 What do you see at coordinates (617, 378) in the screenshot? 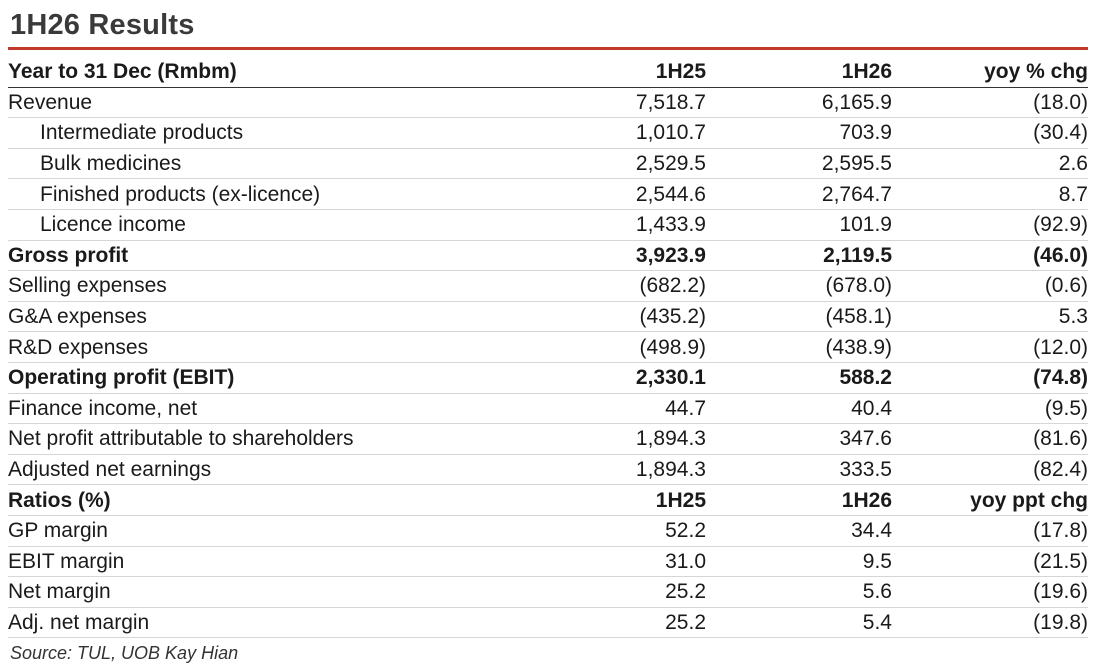
I see `cell-1h25: 2,330.1` at bounding box center [617, 378].